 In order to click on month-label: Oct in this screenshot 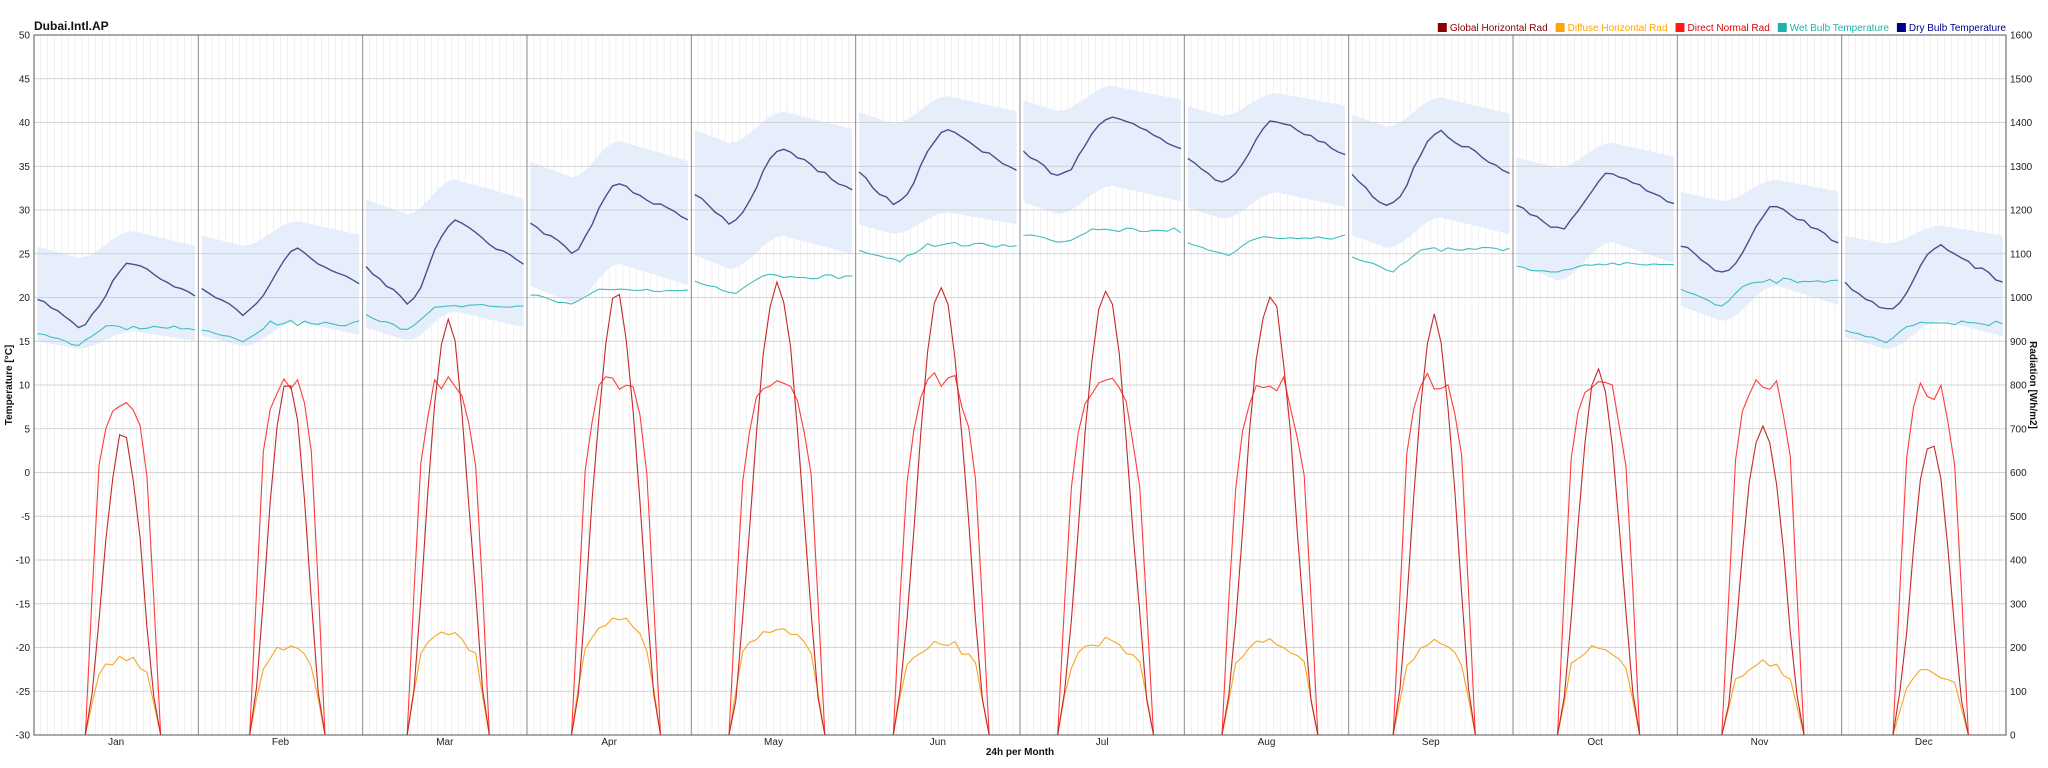, I will do `click(1595, 742)`.